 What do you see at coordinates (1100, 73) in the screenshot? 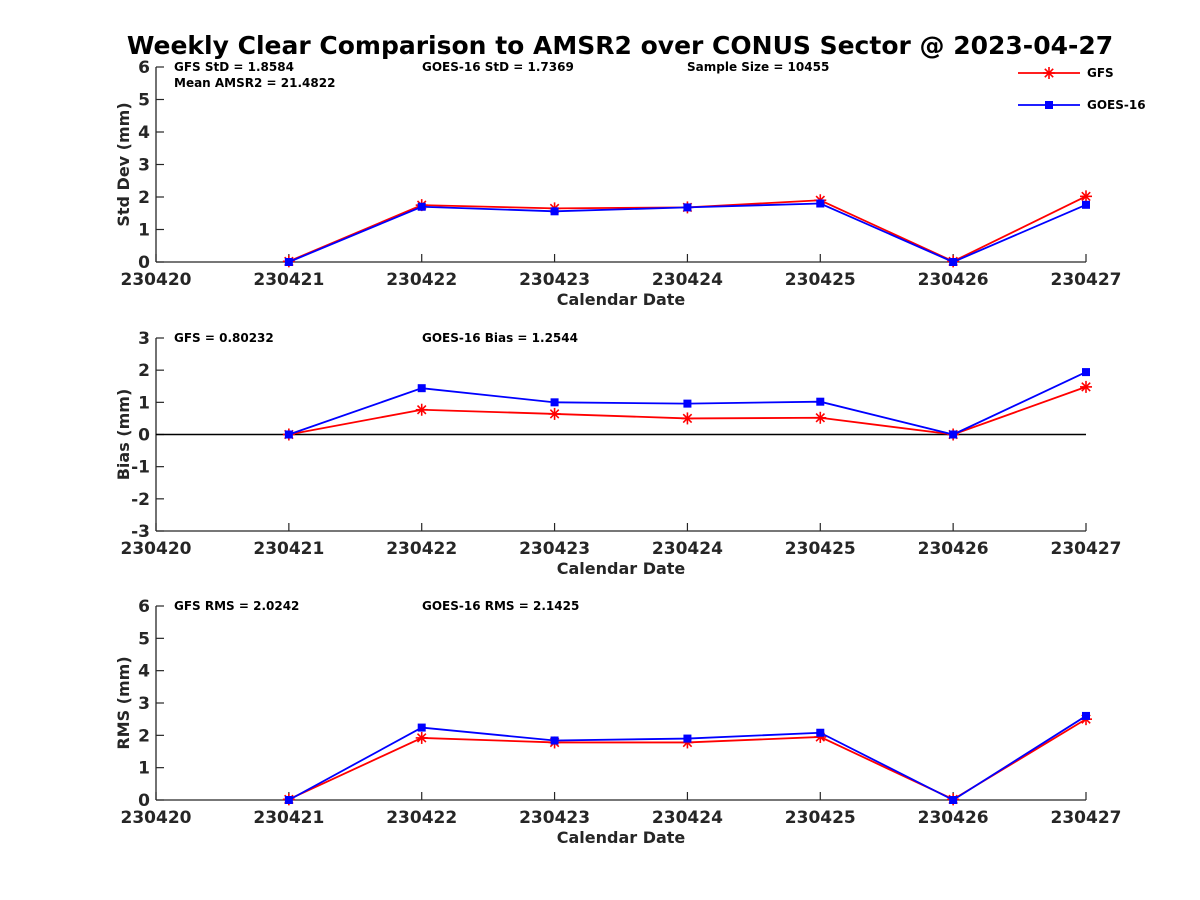
I see `legend-label: GFS` at bounding box center [1100, 73].